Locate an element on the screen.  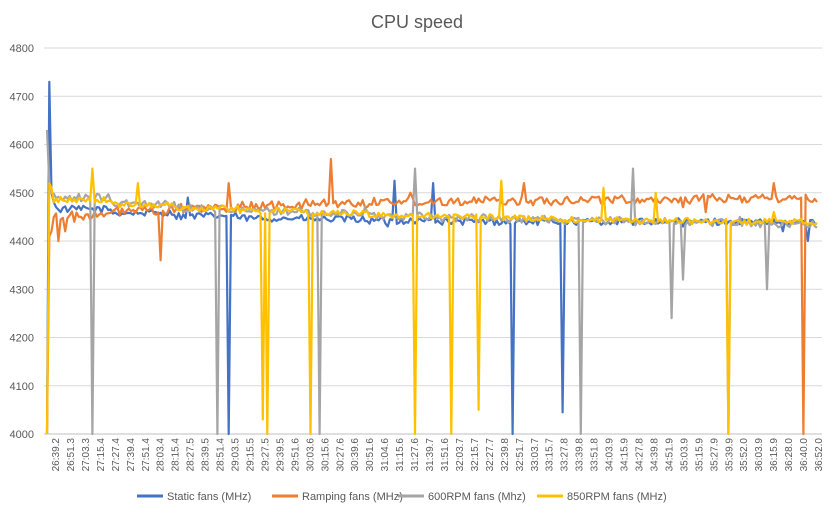
x-tick-label: 29:03.5 is located at coordinates (236, 455).